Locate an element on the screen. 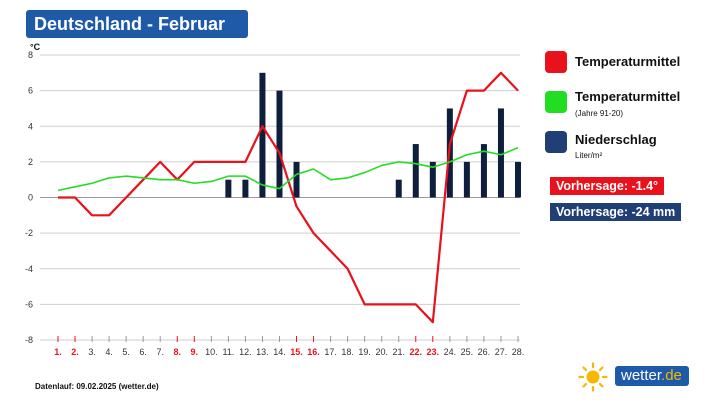 This screenshot has height=403, width=717. y-tick-label: -8 is located at coordinates (29, 340).